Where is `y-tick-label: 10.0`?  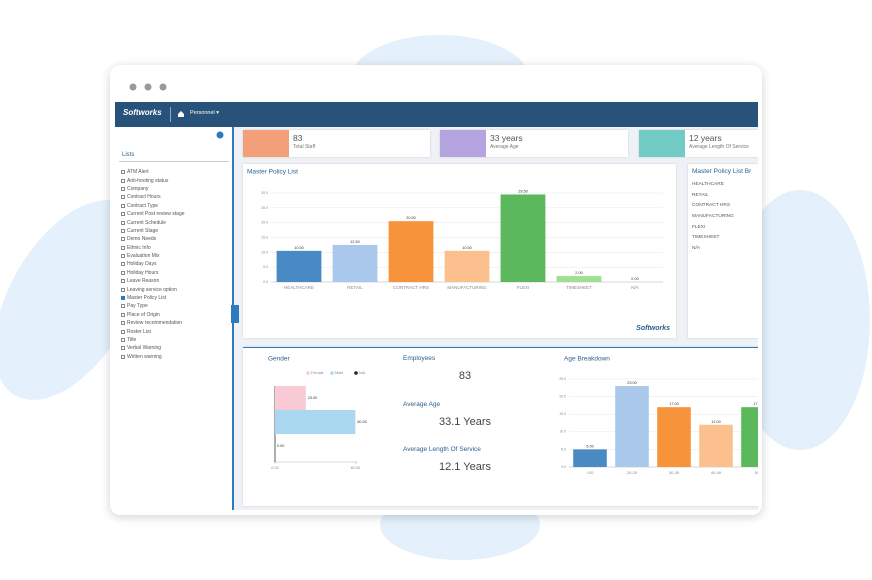 y-tick-label: 10.0 is located at coordinates (264, 252).